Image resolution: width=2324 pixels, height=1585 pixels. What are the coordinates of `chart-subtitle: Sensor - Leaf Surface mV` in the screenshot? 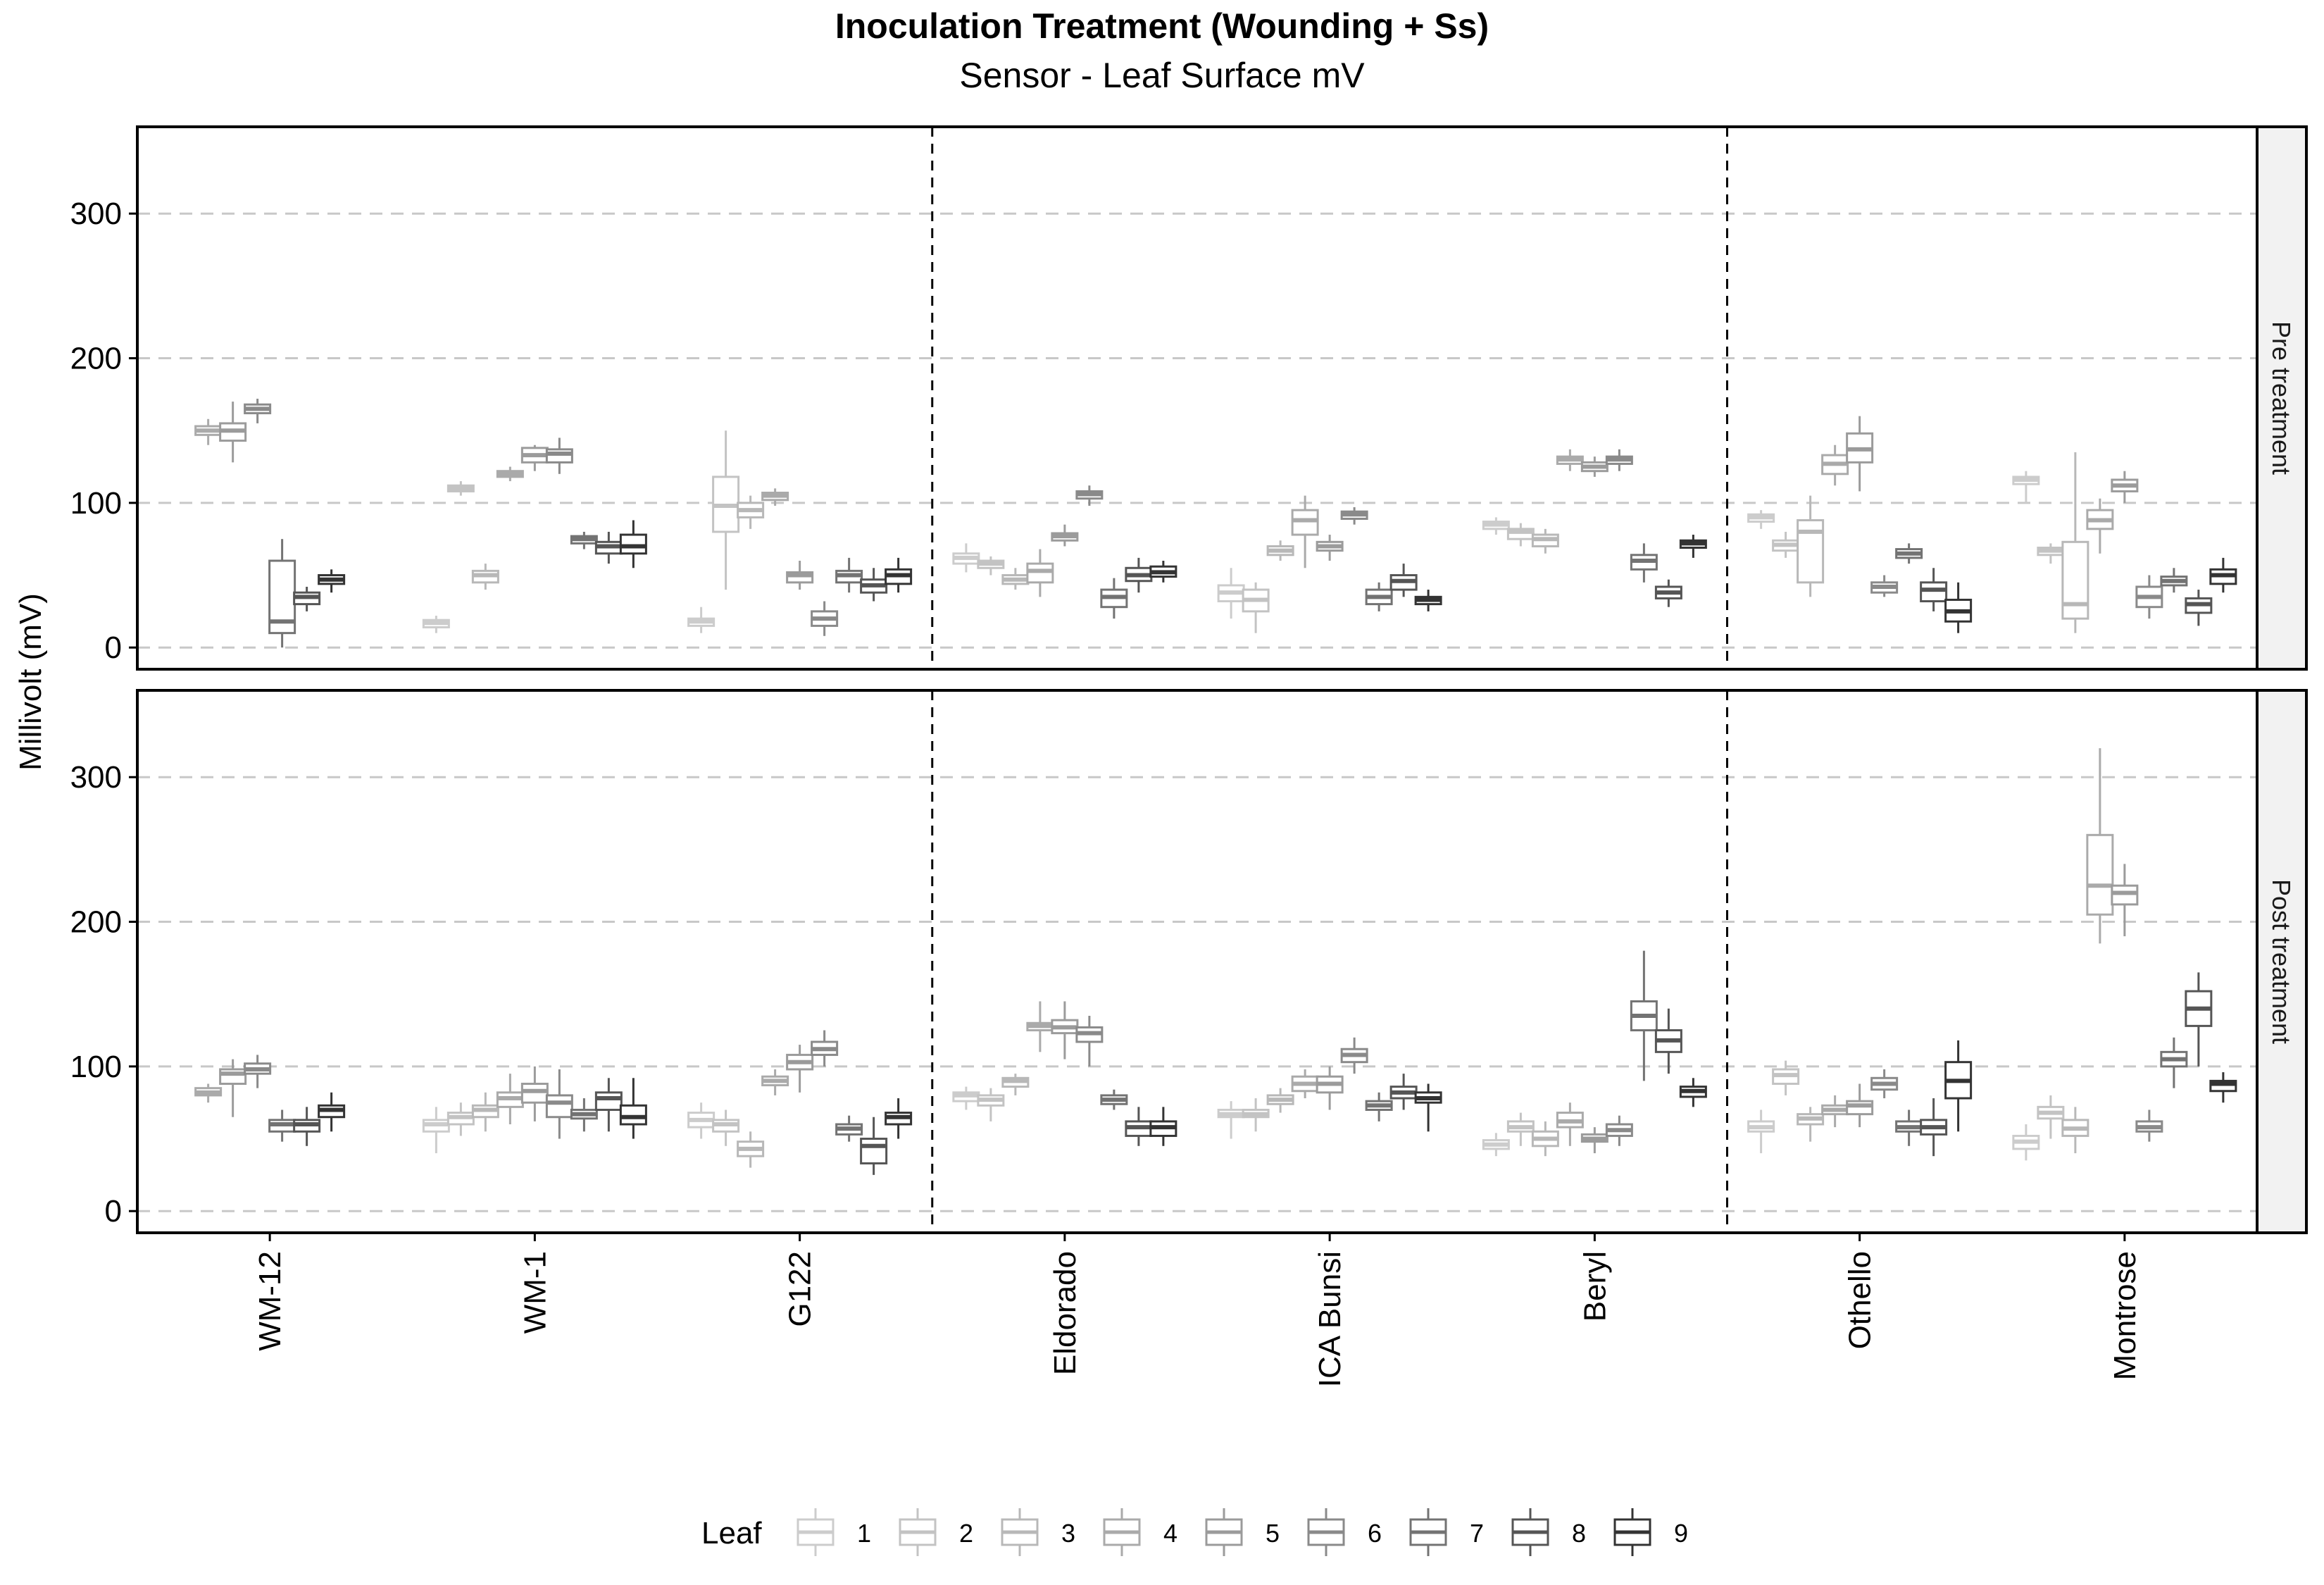 It's located at (1162, 75).